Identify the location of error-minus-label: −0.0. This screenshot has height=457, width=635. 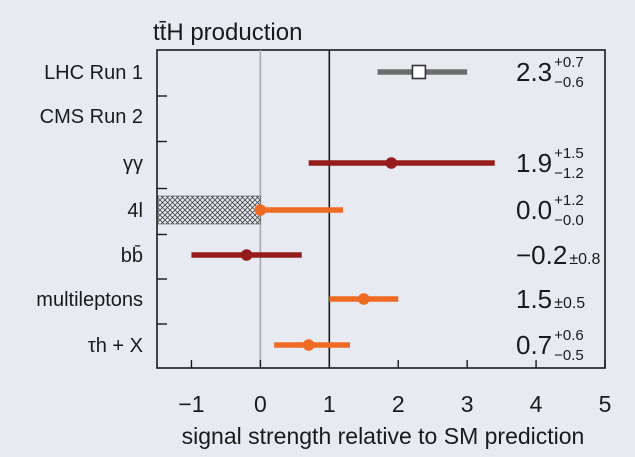
(569, 220).